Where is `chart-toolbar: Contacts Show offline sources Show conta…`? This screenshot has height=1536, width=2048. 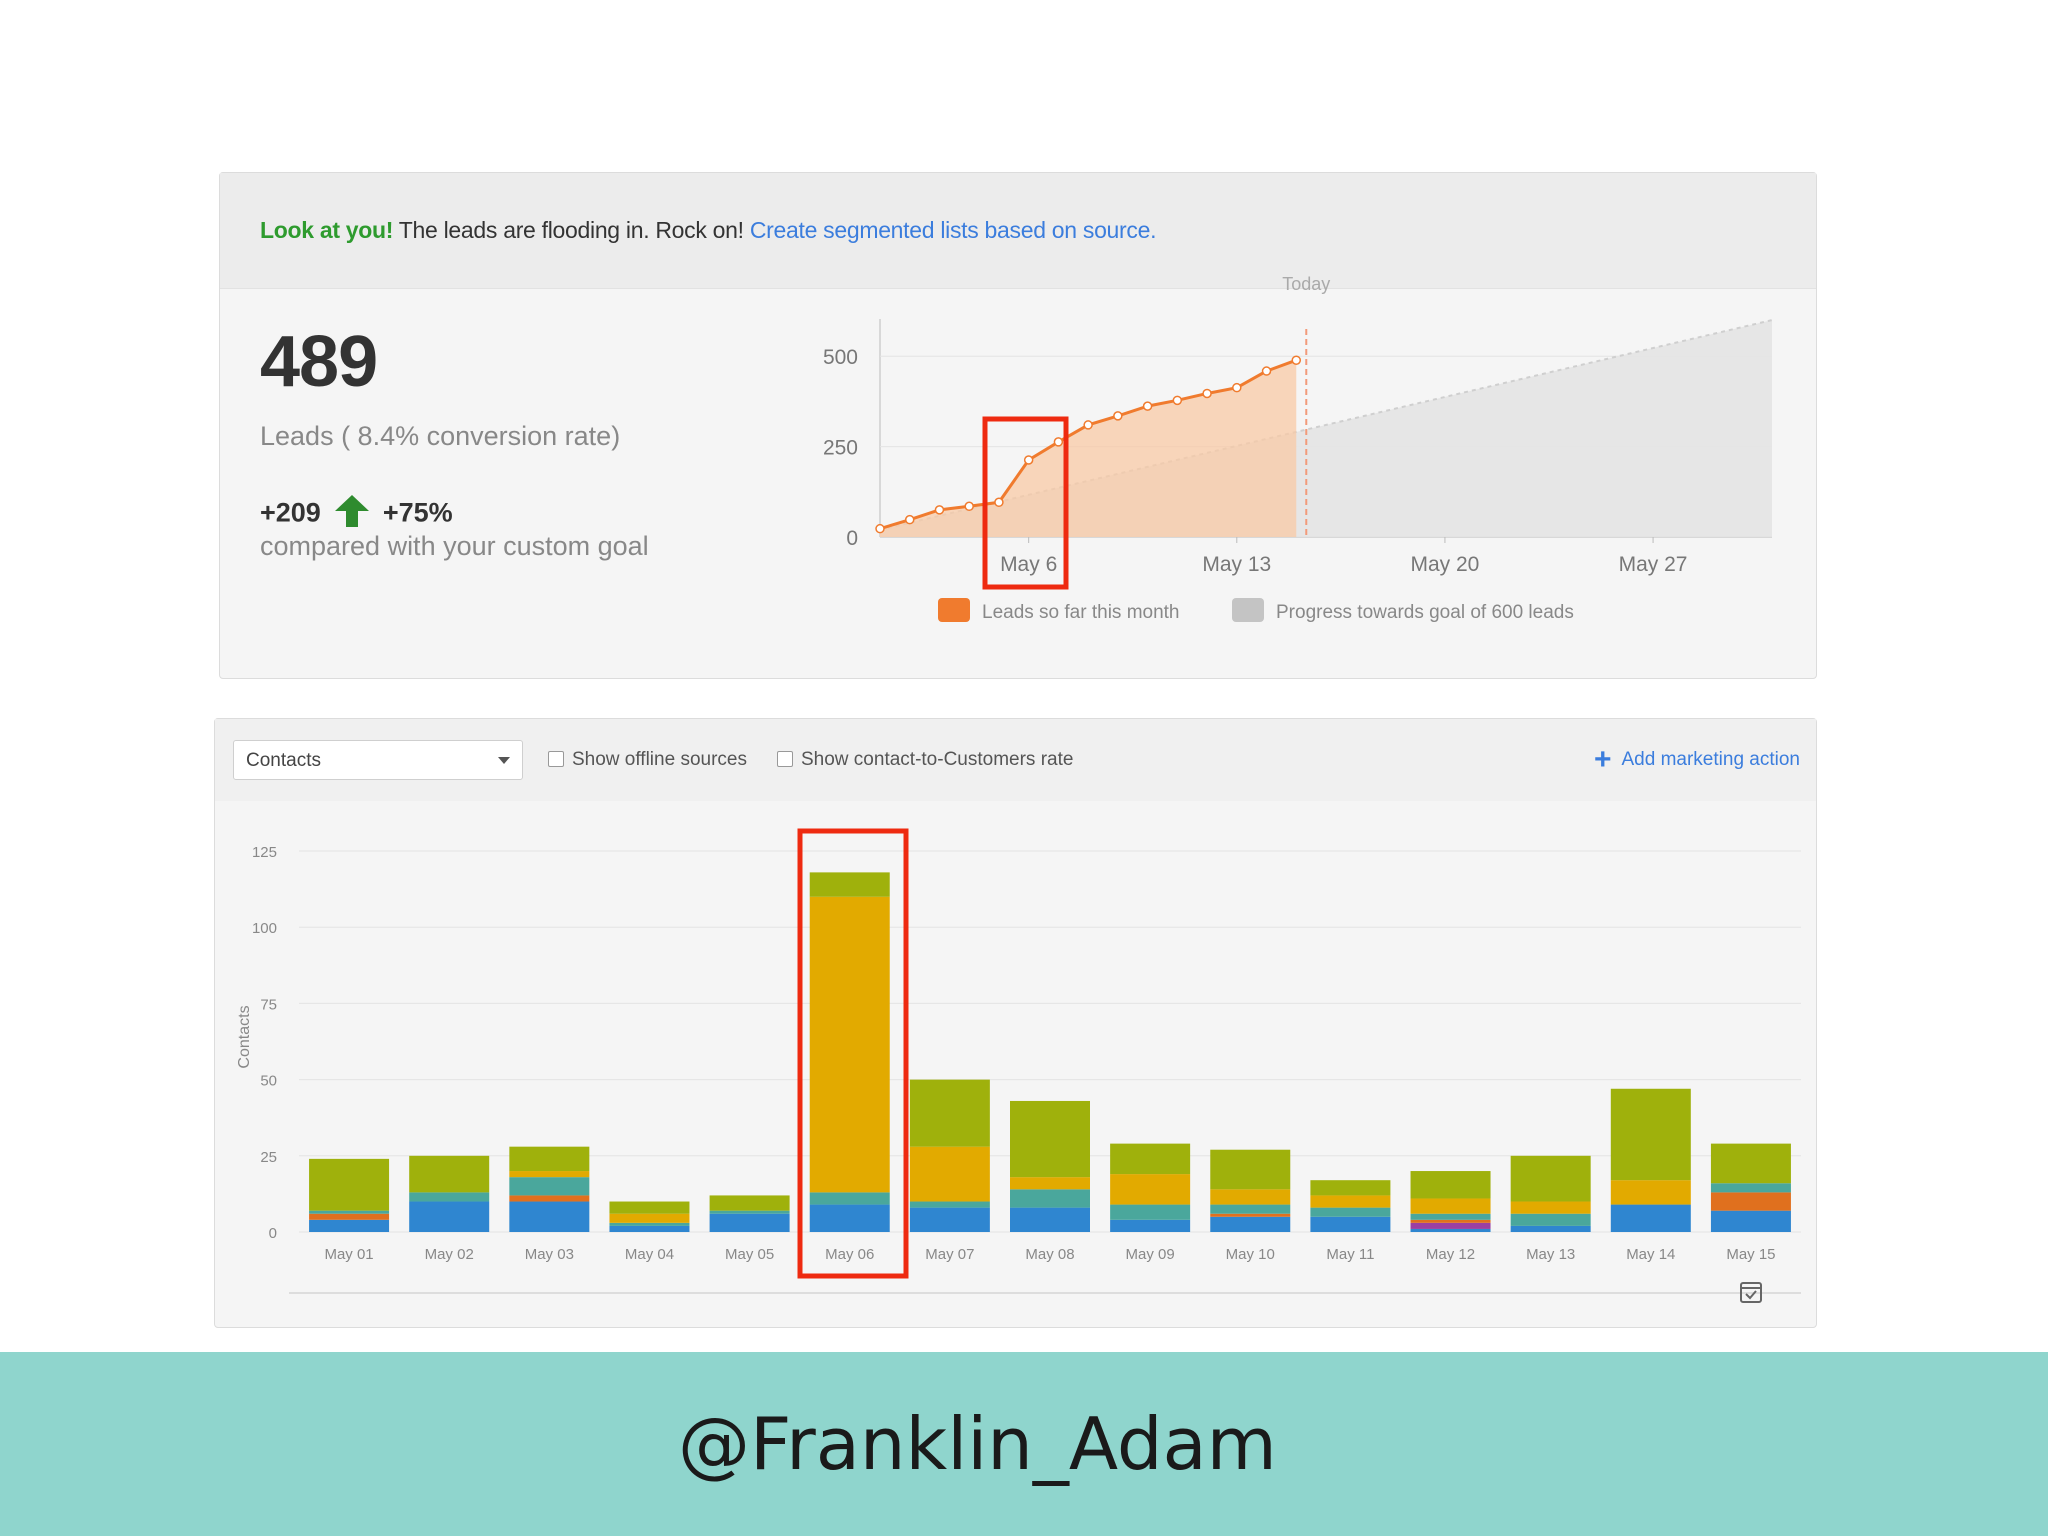 chart-toolbar: Contacts Show offline sources Show conta… is located at coordinates (1015, 760).